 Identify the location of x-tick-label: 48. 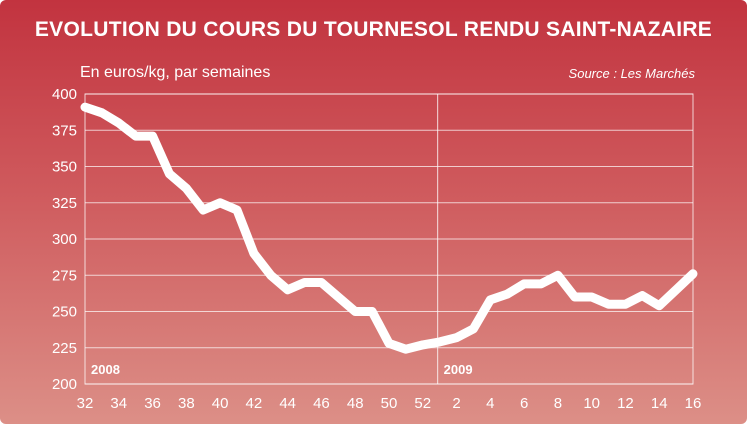
(355, 403).